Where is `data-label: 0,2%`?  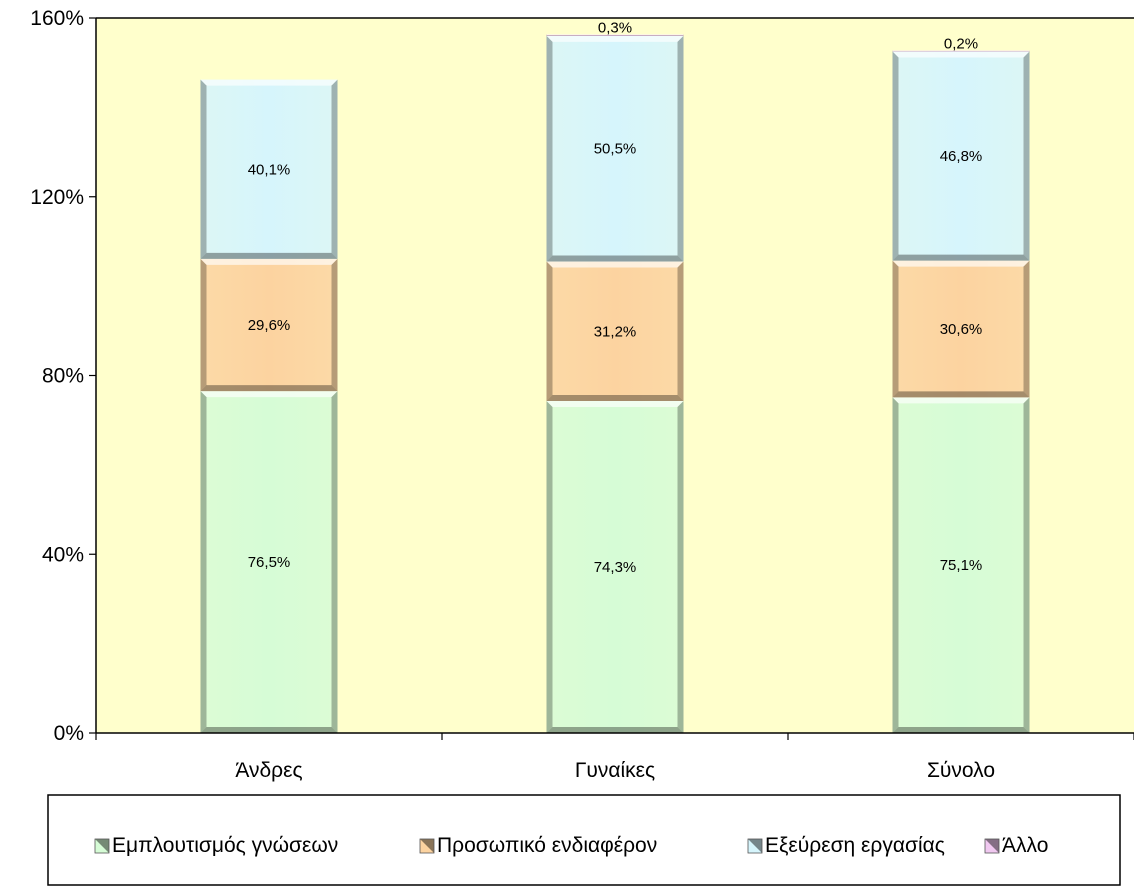
data-label: 0,2% is located at coordinates (961, 44).